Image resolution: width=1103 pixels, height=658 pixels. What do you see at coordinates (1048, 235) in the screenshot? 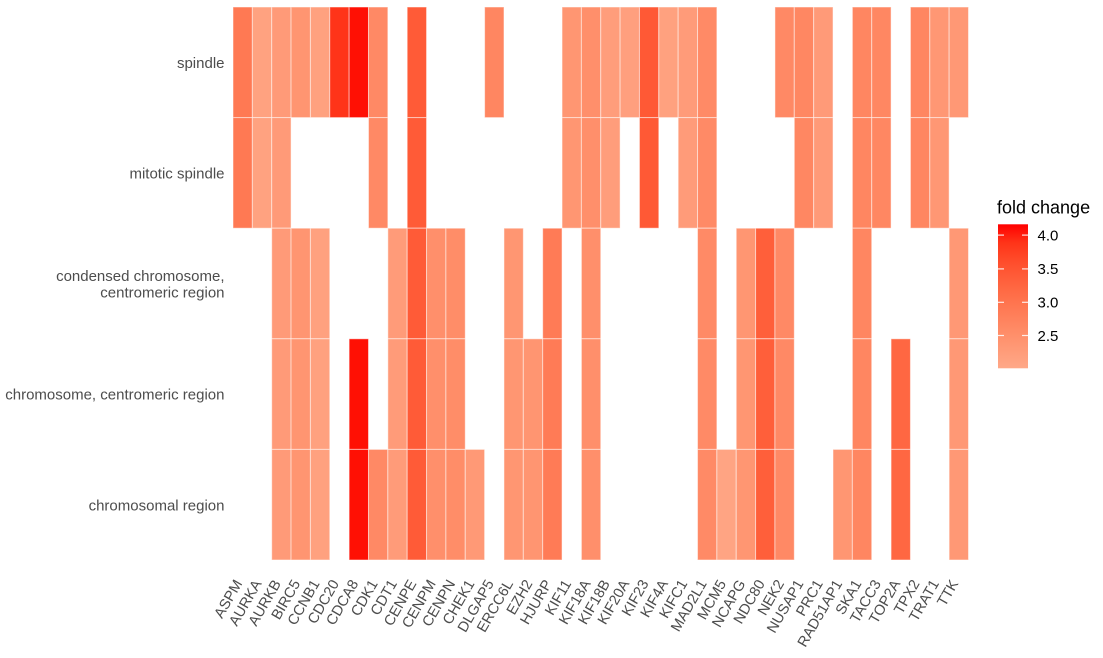
I see `svg-text: 4.0` at bounding box center [1048, 235].